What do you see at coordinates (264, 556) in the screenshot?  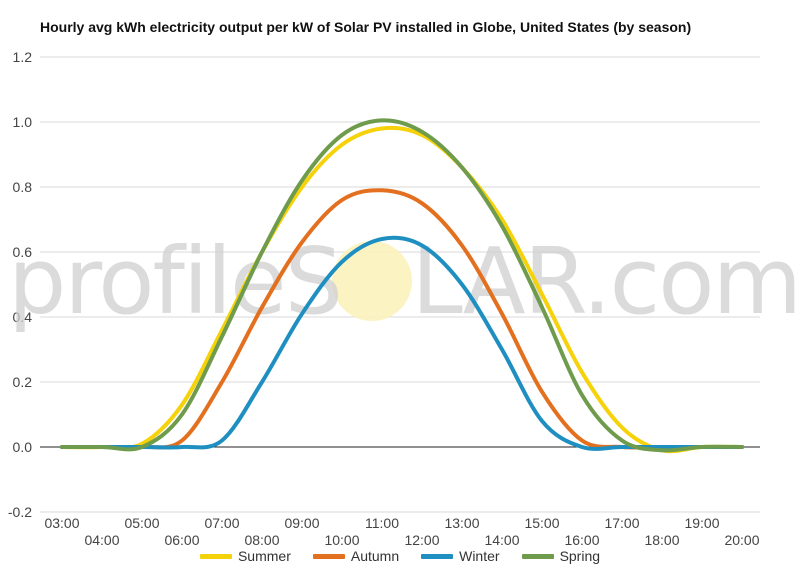 I see `legend-label: Summer` at bounding box center [264, 556].